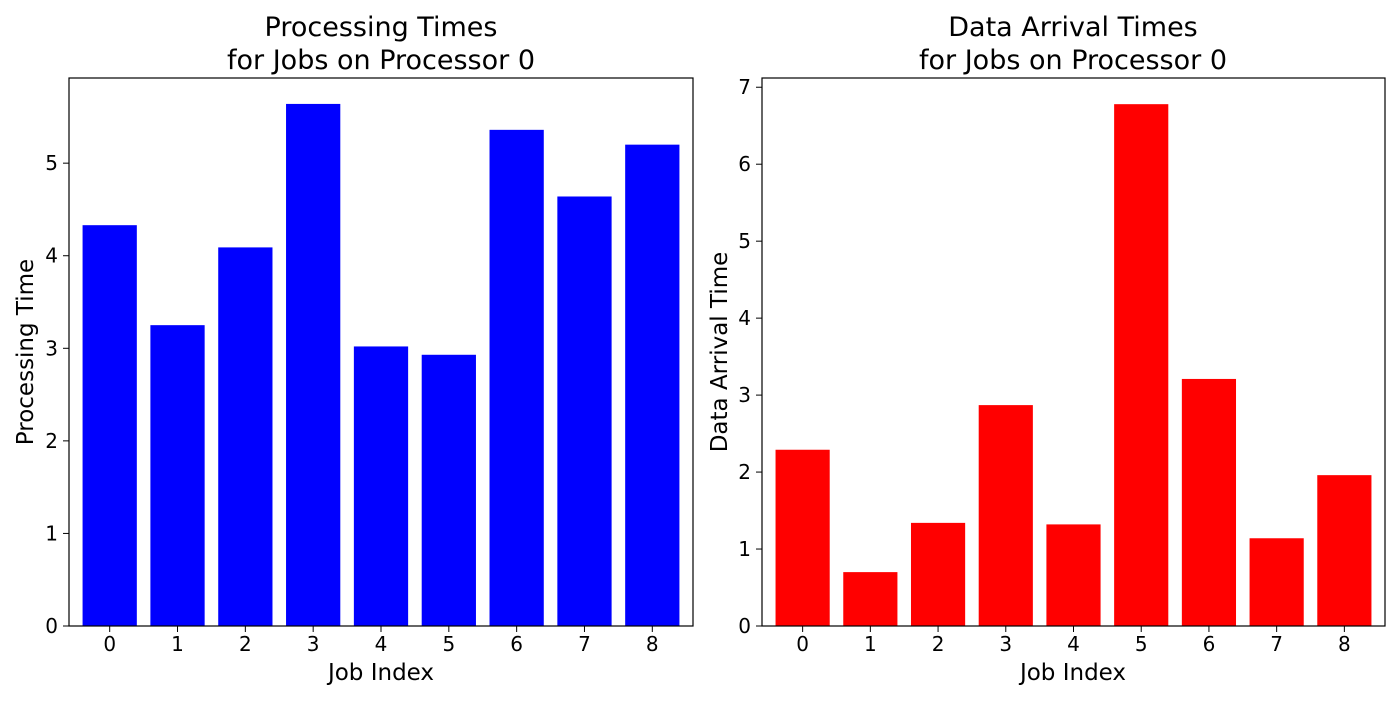 Image resolution: width=1400 pixels, height=704 pixels. I want to click on chart-title-line-1: Processing Times, so click(381, 27).